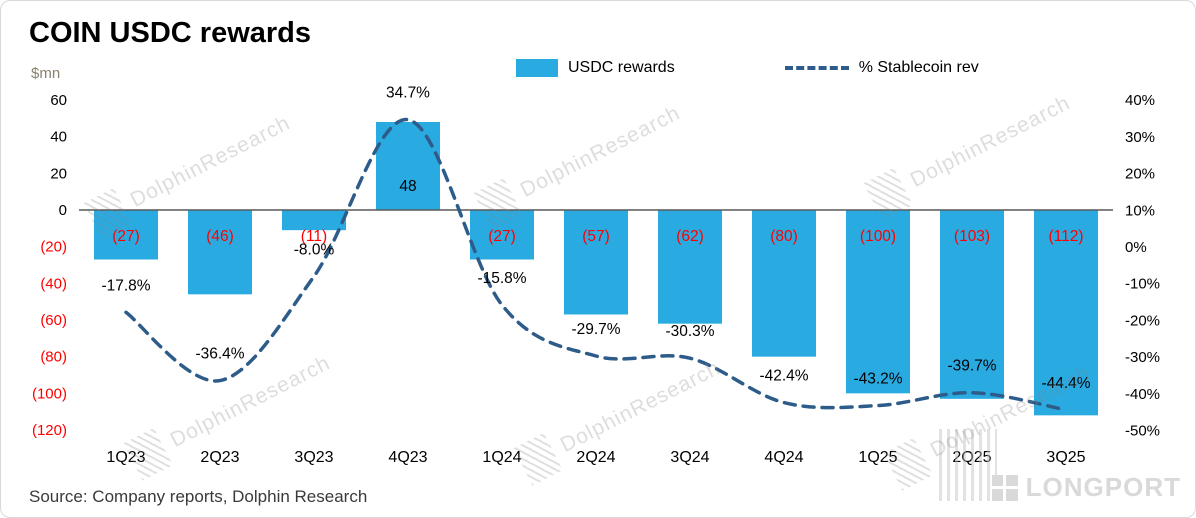  Describe the element at coordinates (170, 33) in the screenshot. I see `chart-title: COIN USDC rewards` at that location.